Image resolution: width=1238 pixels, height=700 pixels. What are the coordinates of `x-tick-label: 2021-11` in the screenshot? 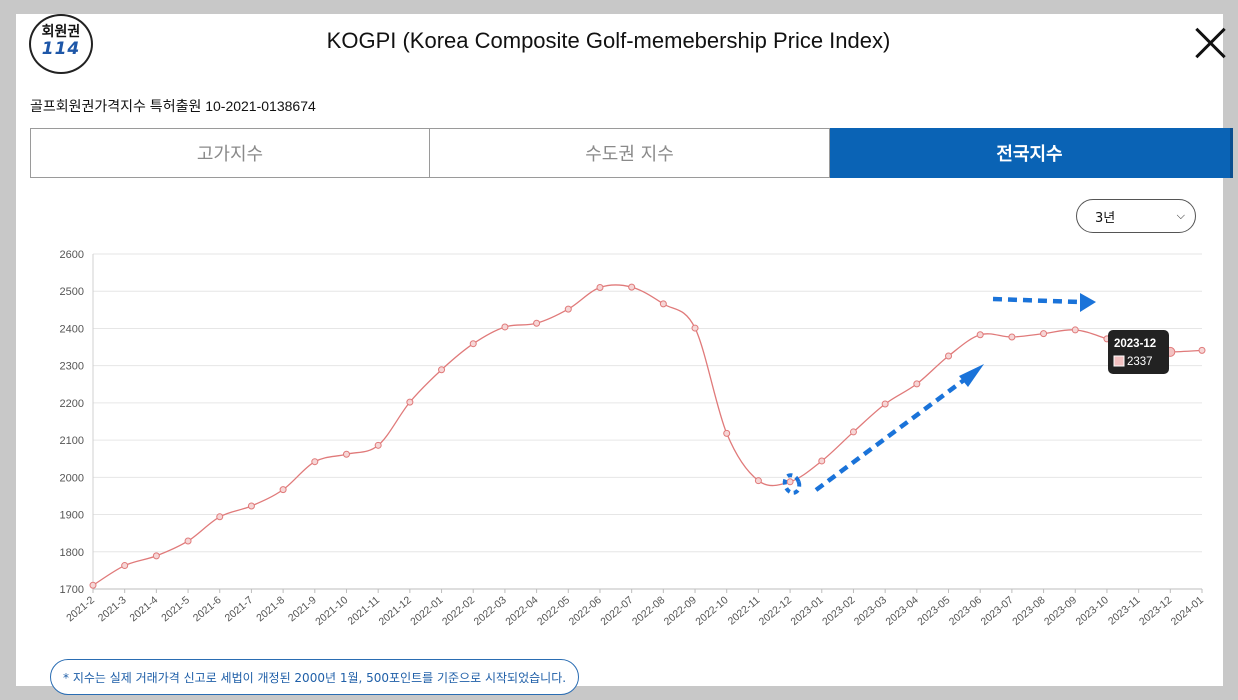 It's located at (363, 611).